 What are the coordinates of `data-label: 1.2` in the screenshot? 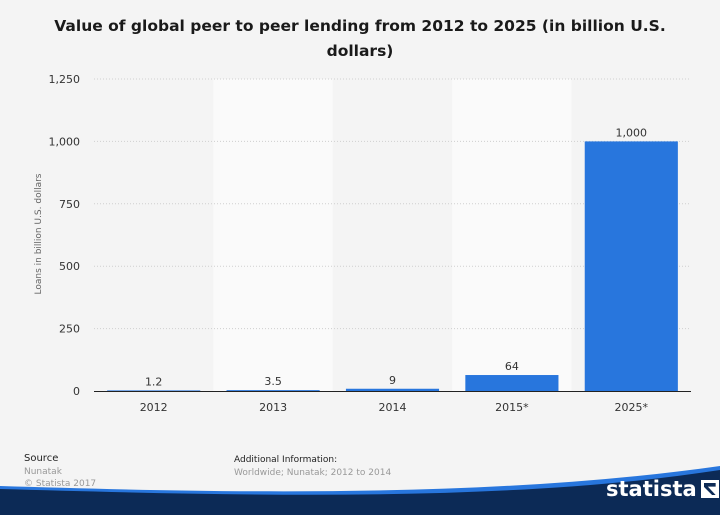 It's located at (154, 381).